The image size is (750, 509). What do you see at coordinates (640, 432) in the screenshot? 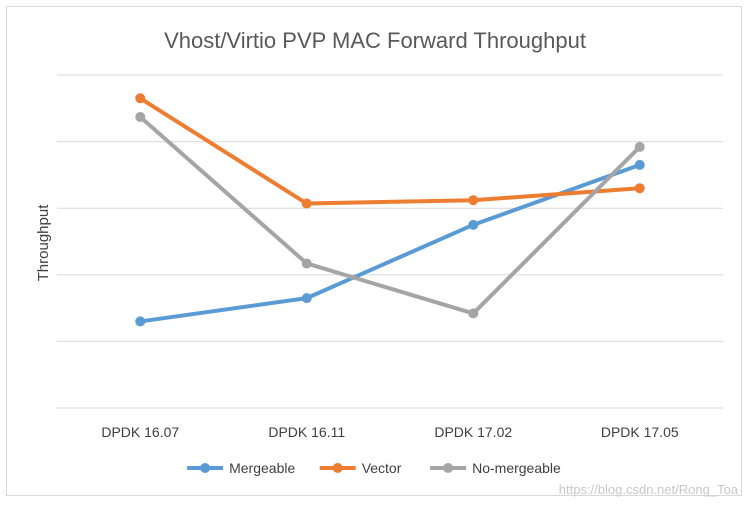
I see `x-tick-label: DPDK 17.05` at bounding box center [640, 432].